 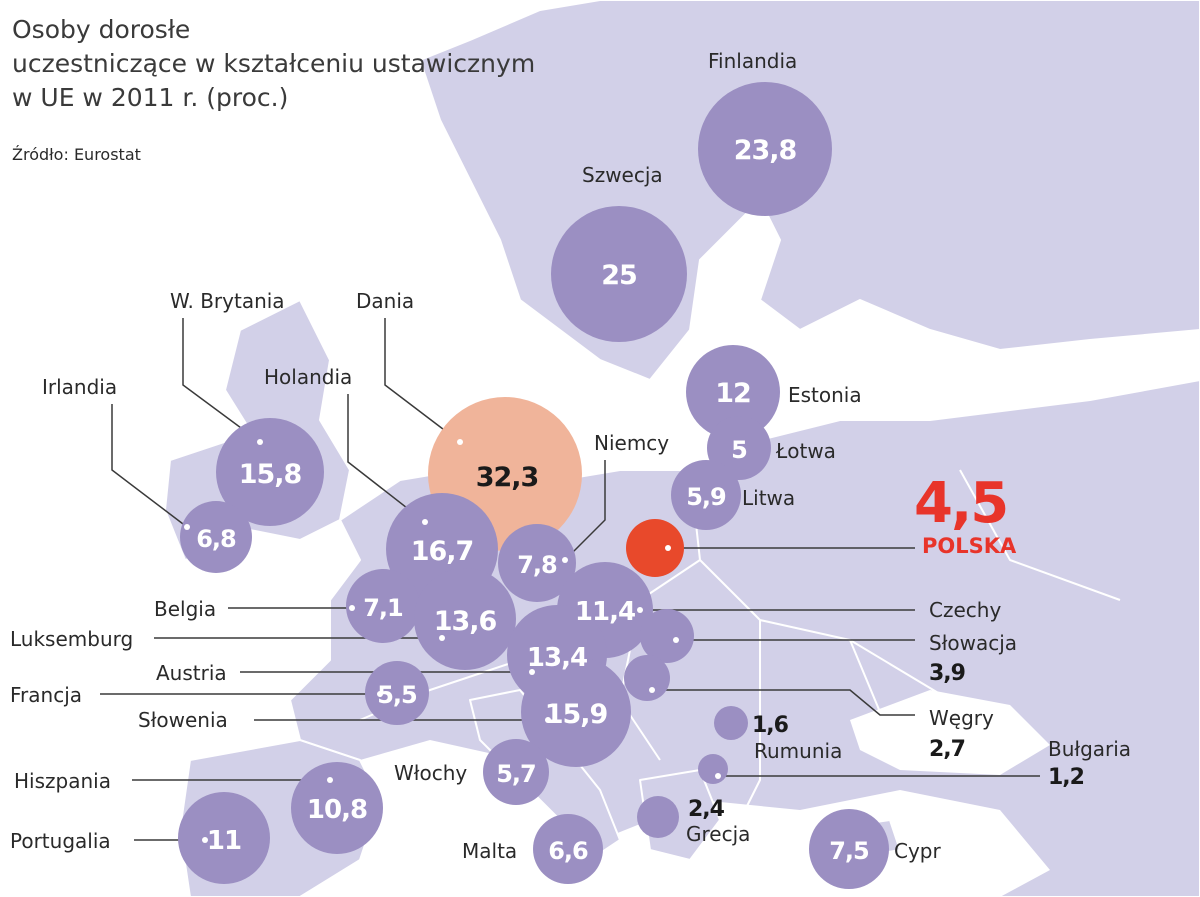 What do you see at coordinates (706, 809) in the screenshot?
I see `value-grecja: 2,4` at bounding box center [706, 809].